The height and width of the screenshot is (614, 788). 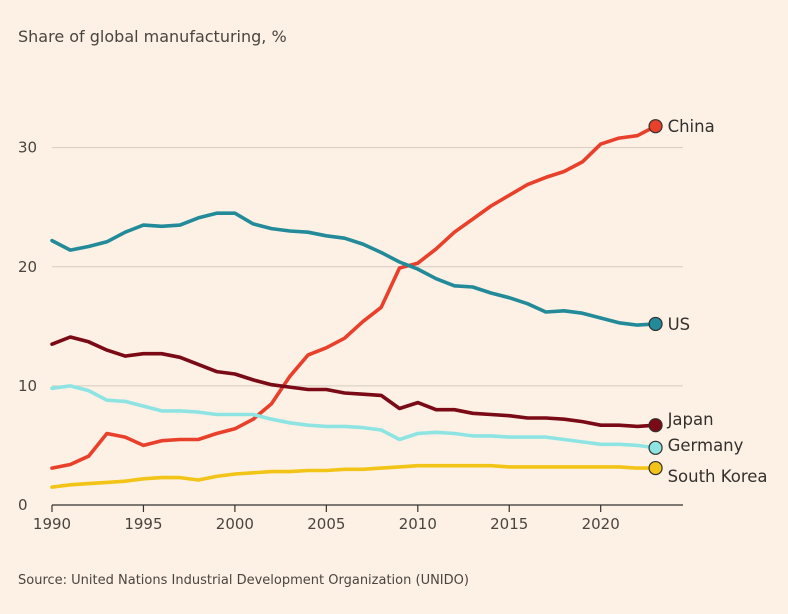 What do you see at coordinates (52, 524) in the screenshot?
I see `x-tick-label: 1990` at bounding box center [52, 524].